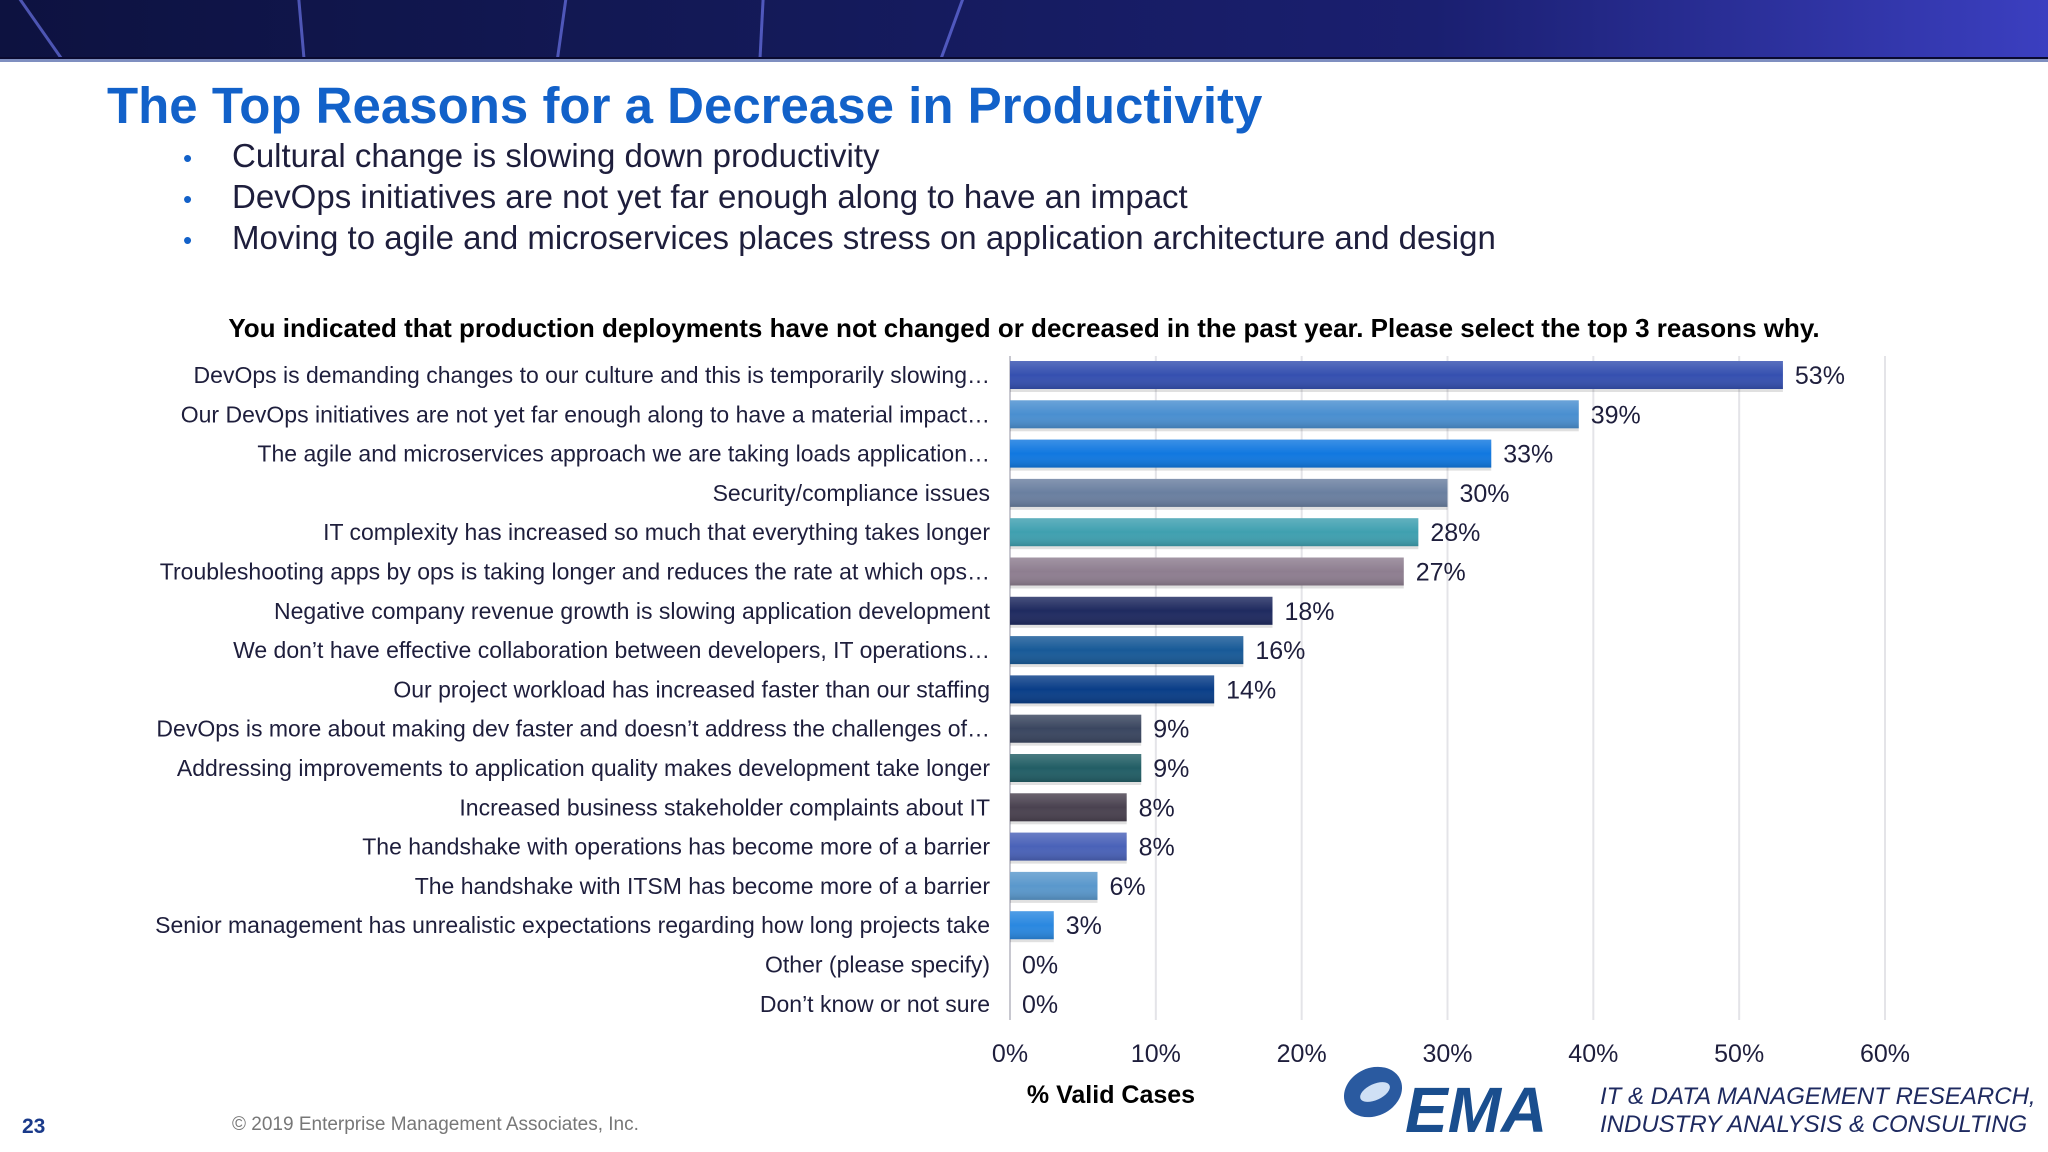  I want to click on value-label: 53%, so click(1820, 376).